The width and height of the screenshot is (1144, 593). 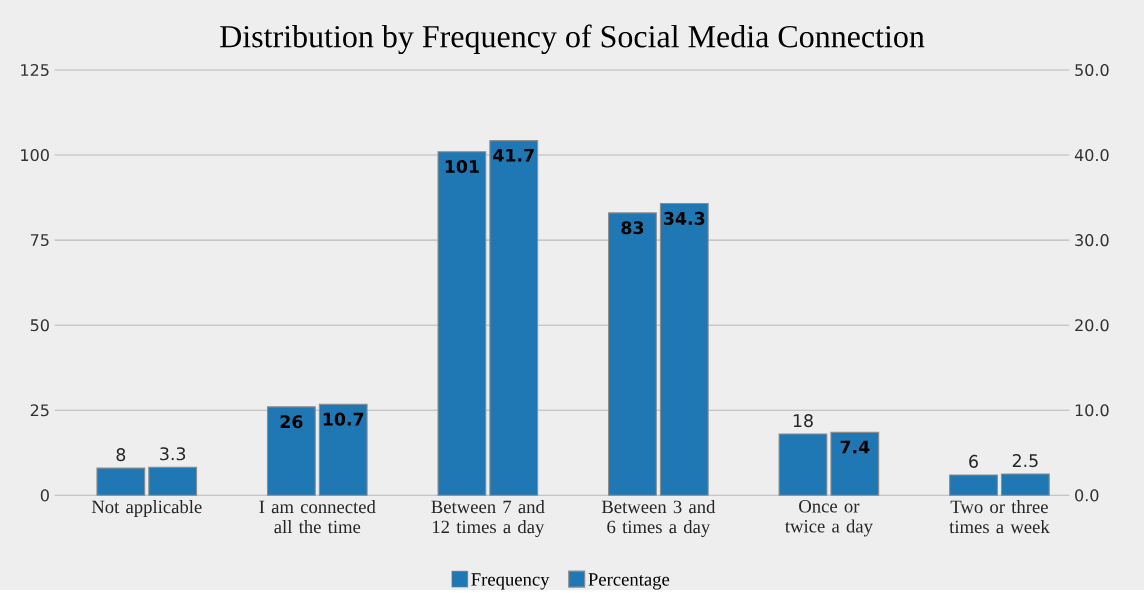 What do you see at coordinates (39, 410) in the screenshot?
I see `y-tick-label: 25` at bounding box center [39, 410].